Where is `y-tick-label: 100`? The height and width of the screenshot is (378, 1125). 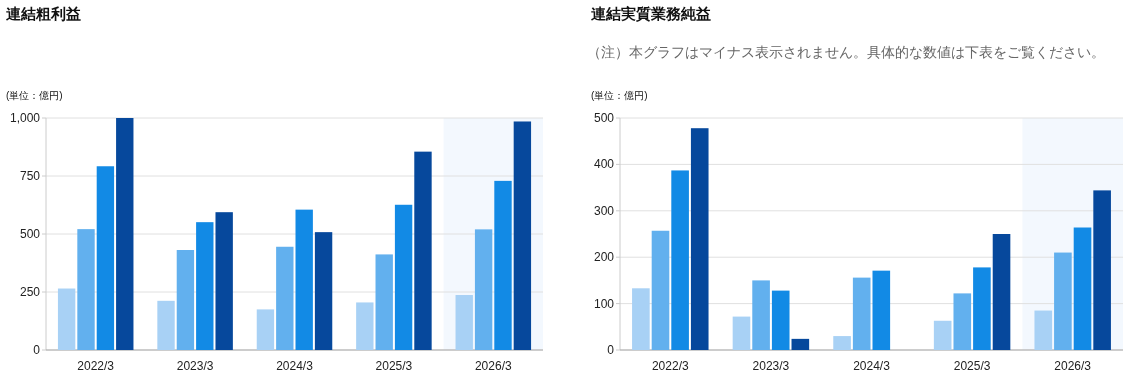 y-tick-label: 100 is located at coordinates (604, 303).